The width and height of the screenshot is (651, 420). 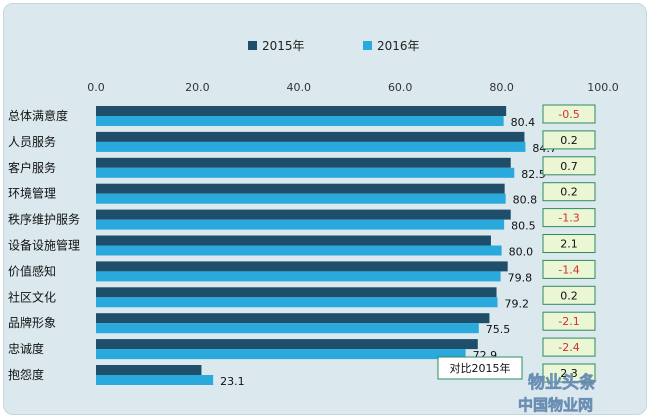 I want to click on x-tick-label: 100.0, so click(x=603, y=87).